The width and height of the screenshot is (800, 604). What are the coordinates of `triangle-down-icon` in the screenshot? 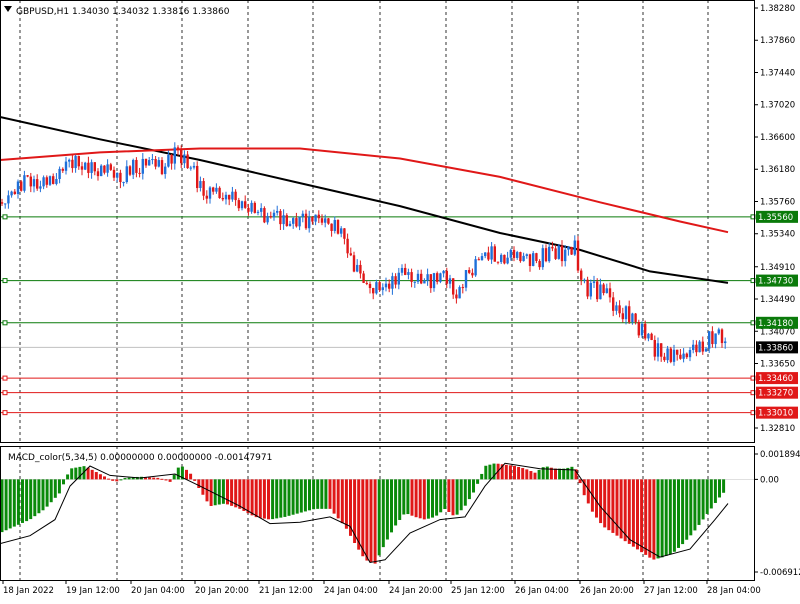 It's located at (8, 9).